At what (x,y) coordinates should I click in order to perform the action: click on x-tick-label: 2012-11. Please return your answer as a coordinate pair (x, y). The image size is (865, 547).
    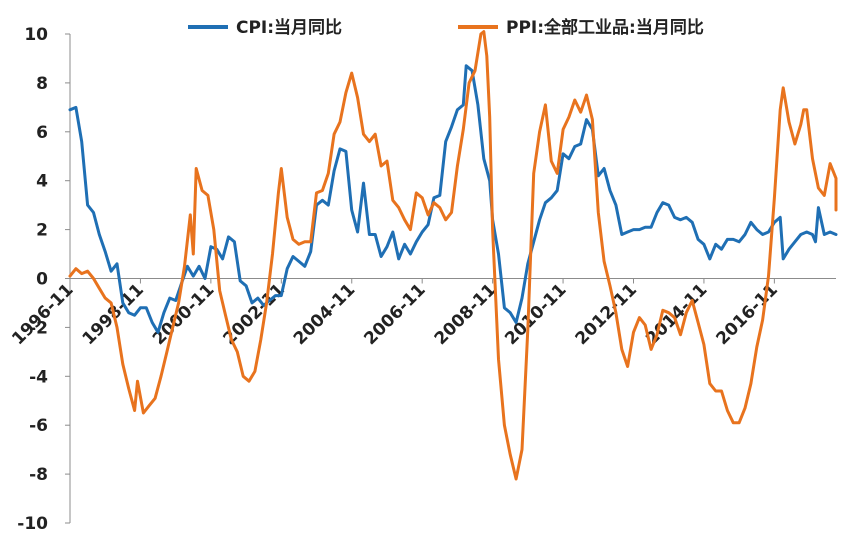
    Looking at the image, I should click on (606, 314).